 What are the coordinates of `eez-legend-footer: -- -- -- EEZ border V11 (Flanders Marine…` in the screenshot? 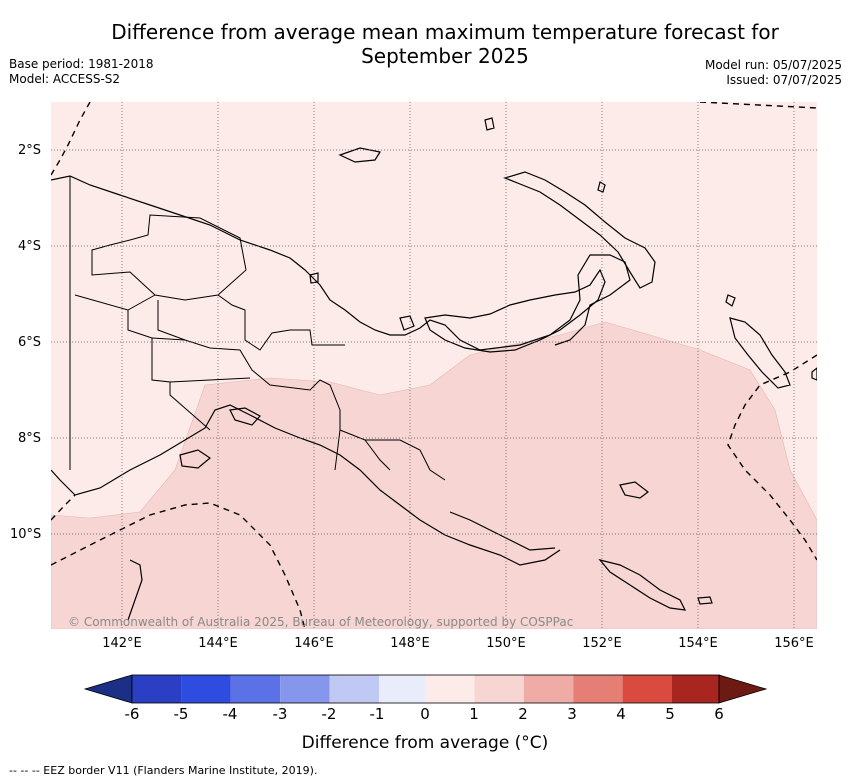 It's located at (163, 770).